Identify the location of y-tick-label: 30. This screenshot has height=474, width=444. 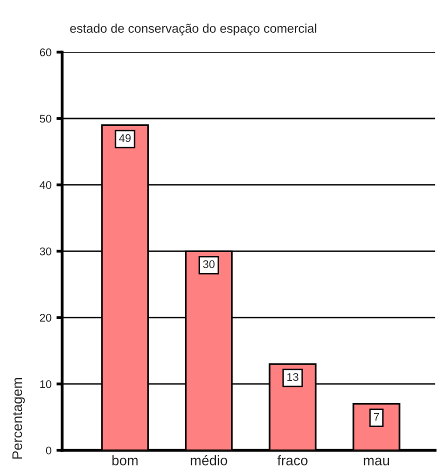
(46, 251).